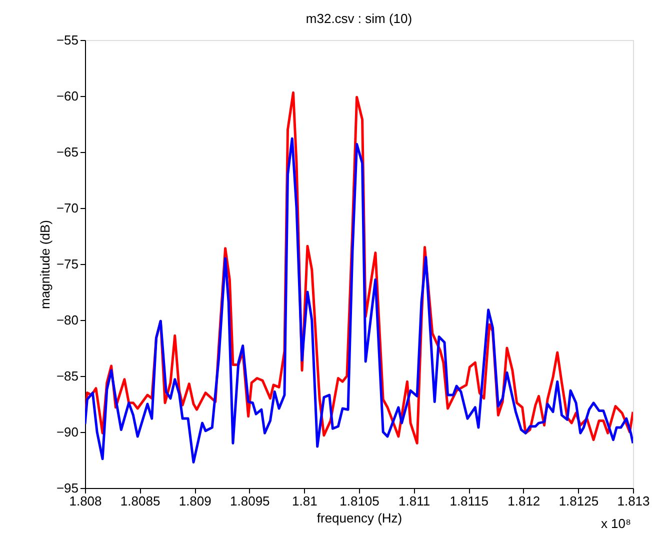 The image size is (656, 538). What do you see at coordinates (524, 501) in the screenshot?
I see `x-tick-label: 1.812` at bounding box center [524, 501].